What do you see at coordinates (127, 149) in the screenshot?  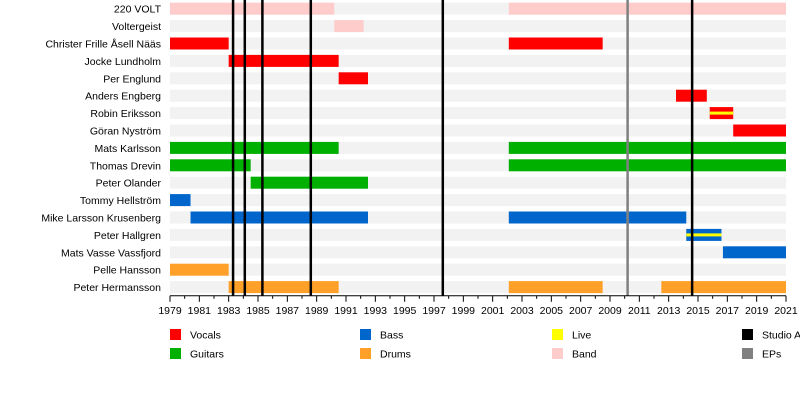 I see `member-label: Mats Karlsson` at bounding box center [127, 149].